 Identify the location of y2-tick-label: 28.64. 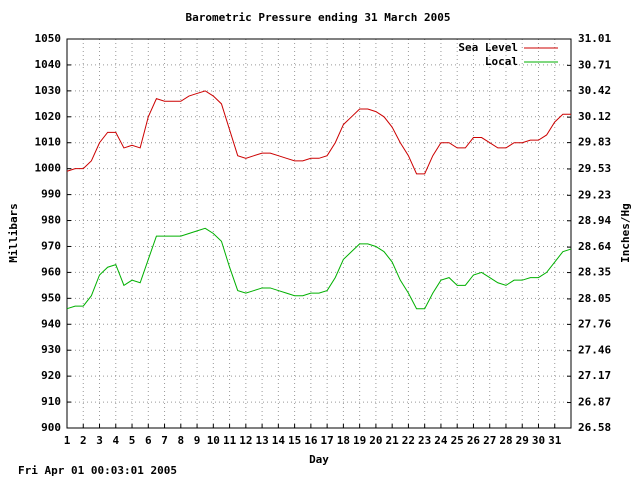
(594, 246).